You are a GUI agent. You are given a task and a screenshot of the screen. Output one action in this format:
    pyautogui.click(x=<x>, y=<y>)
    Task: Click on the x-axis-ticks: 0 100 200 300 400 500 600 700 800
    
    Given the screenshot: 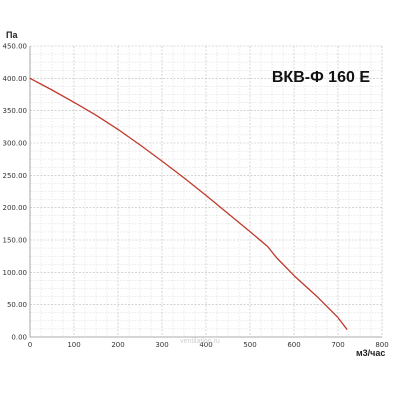 What is the action you would take?
    pyautogui.click(x=208, y=345)
    